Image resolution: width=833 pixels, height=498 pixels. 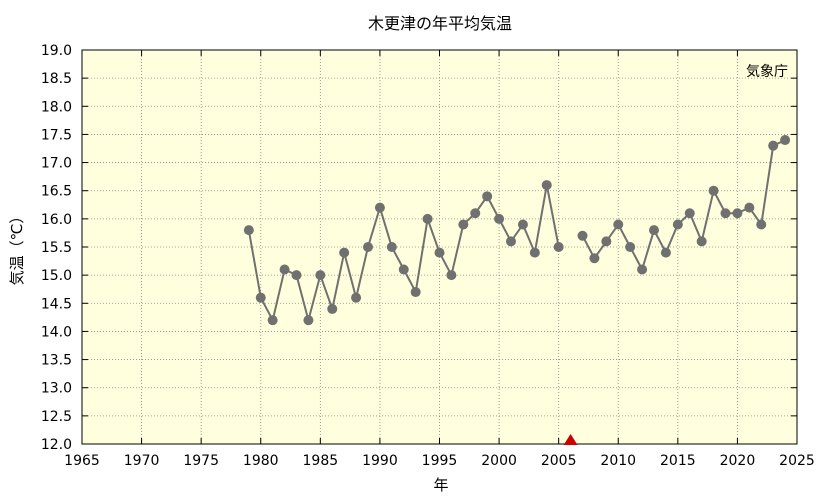 What do you see at coordinates (797, 461) in the screenshot?
I see `x-tick-label: 2025` at bounding box center [797, 461].